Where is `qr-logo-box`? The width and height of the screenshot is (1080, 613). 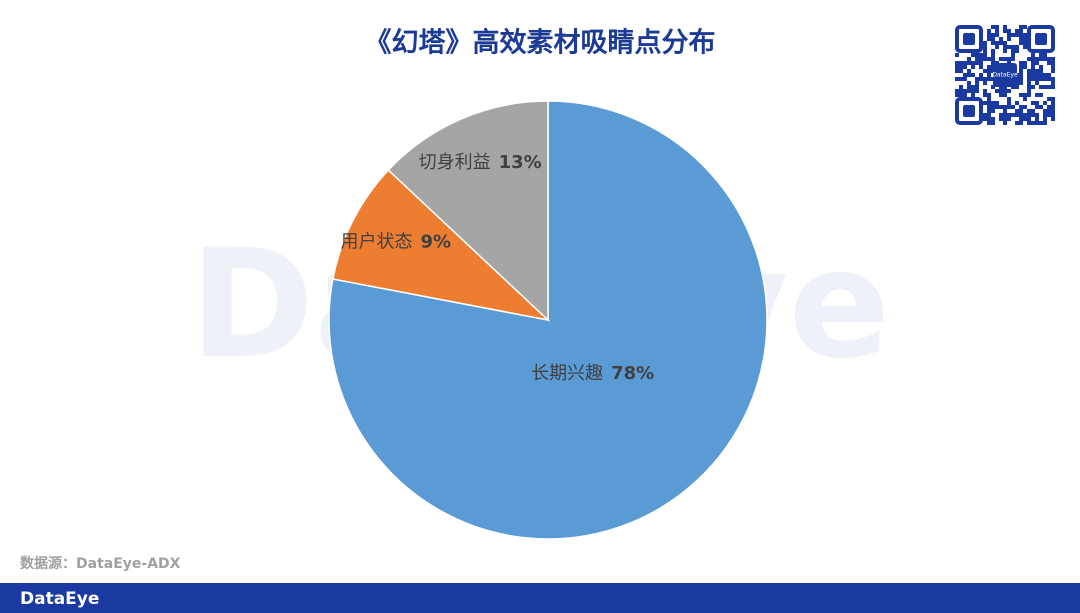
qr-logo-box is located at coordinates (1005, 75).